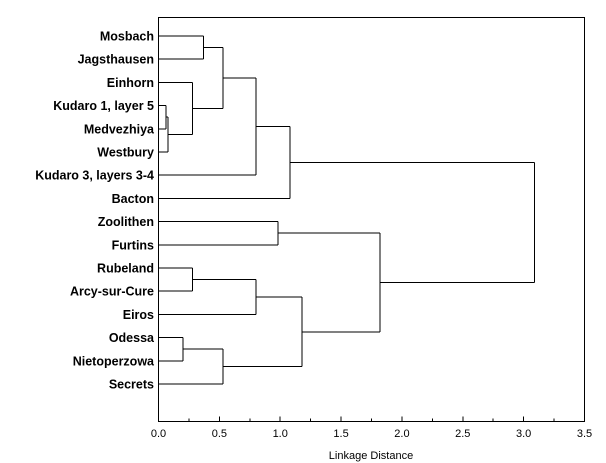 The height and width of the screenshot is (463, 606). I want to click on x-tick-label: 3.5, so click(584, 434).